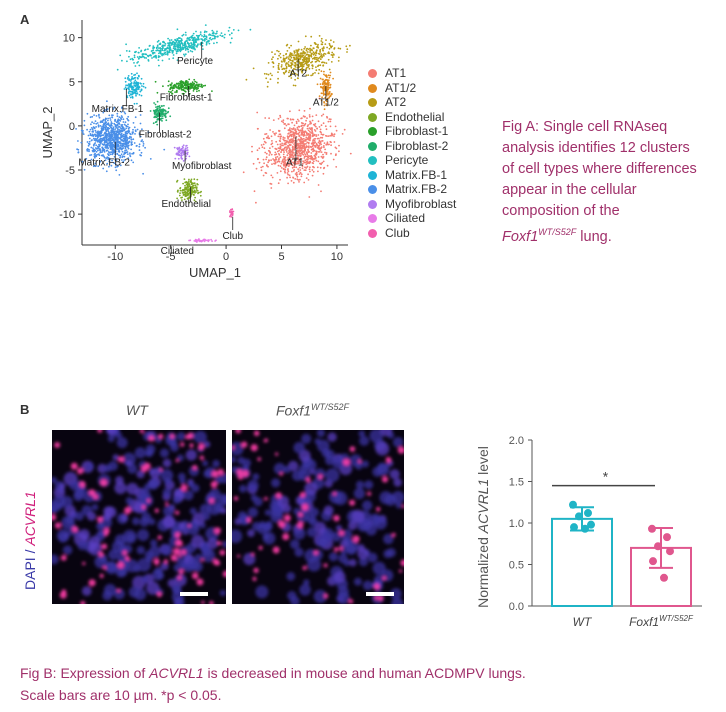  What do you see at coordinates (185, 204) in the screenshot?
I see `umap-cluster-label: Endothelial` at bounding box center [185, 204].